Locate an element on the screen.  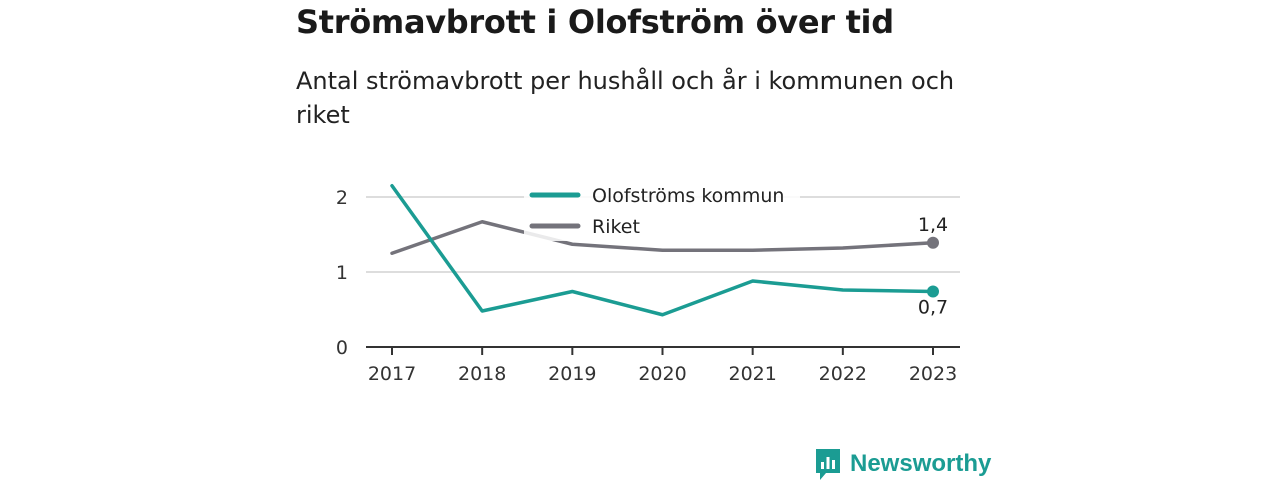
brand-logo: Newsworthy is located at coordinates (902, 464).